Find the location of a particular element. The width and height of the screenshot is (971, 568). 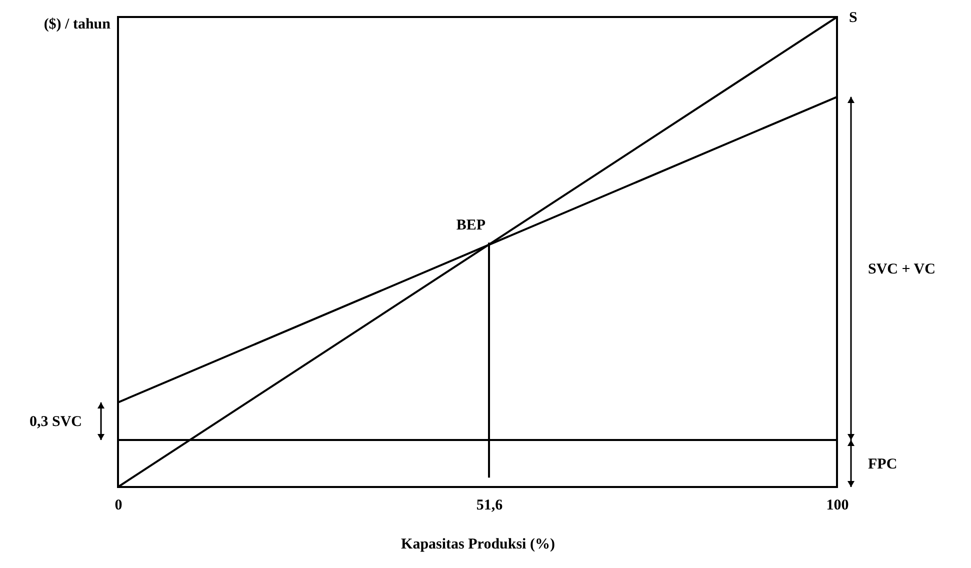

x-tick-label: 0 is located at coordinates (118, 506).